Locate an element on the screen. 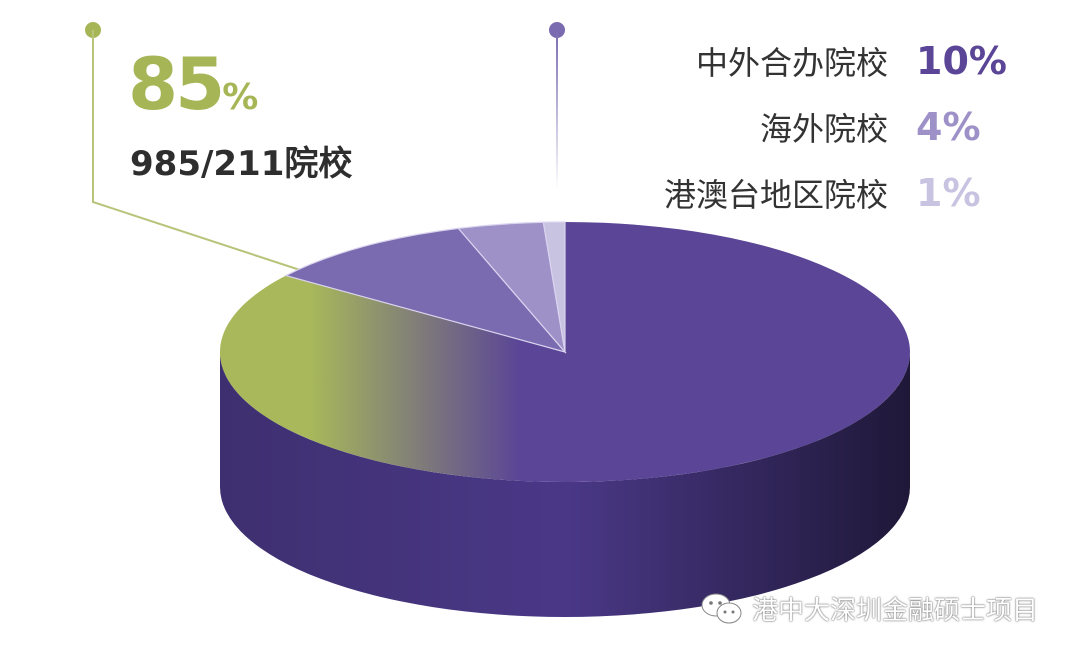  wechat-icon is located at coordinates (721, 608).